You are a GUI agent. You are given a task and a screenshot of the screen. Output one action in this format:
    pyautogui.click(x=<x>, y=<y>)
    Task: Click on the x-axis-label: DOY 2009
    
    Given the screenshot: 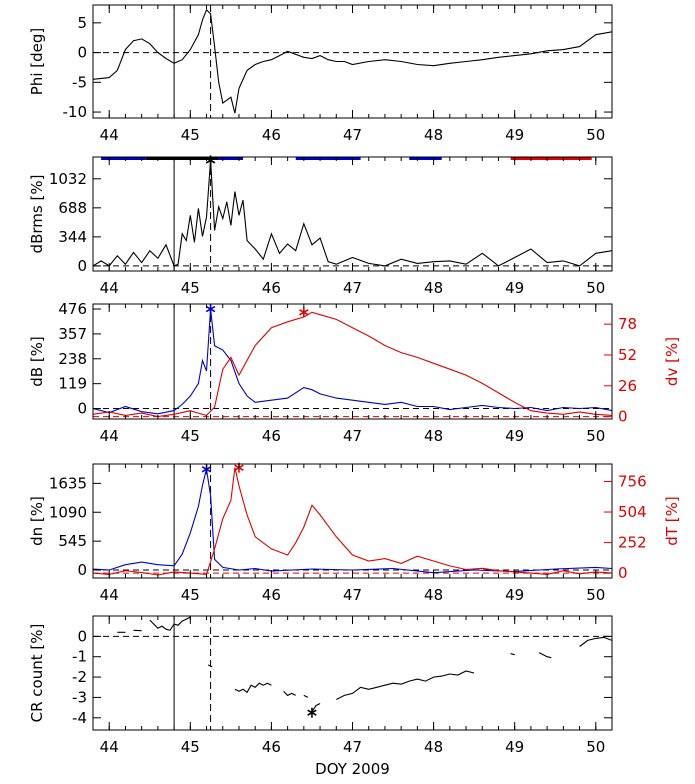 What is the action you would take?
    pyautogui.click(x=352, y=769)
    